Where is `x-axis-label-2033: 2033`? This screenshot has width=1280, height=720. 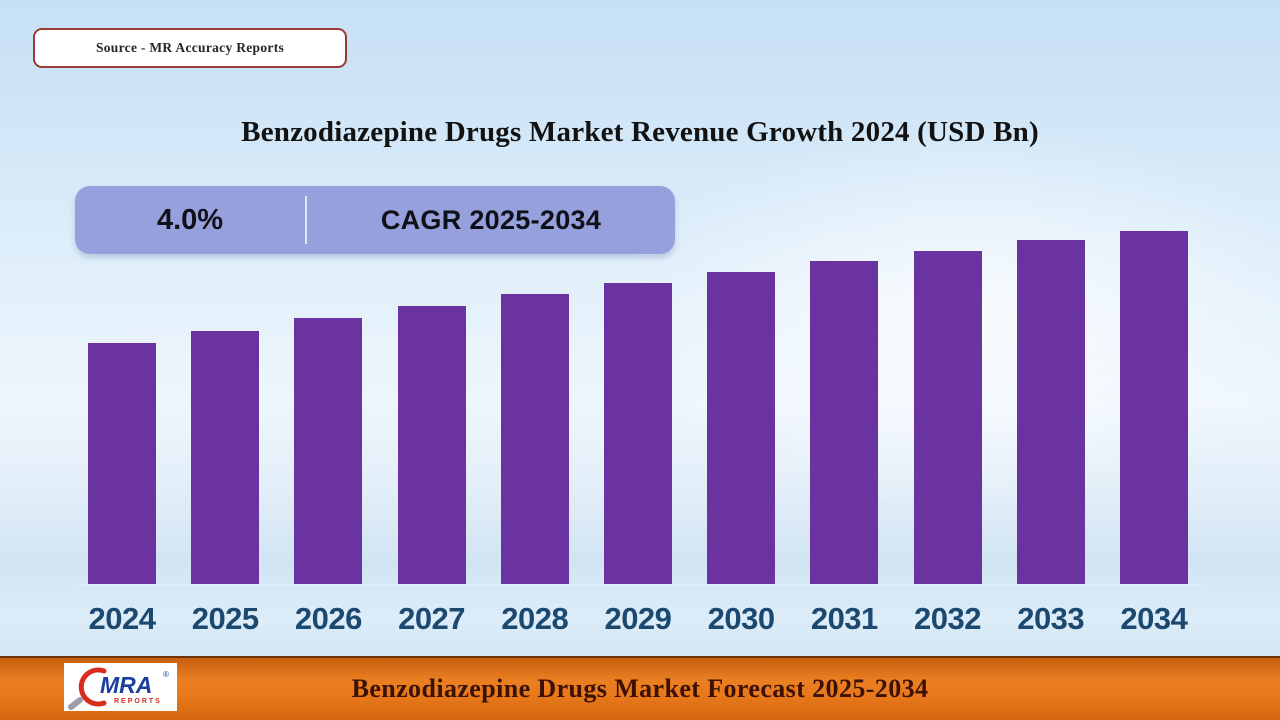 x-axis-label-2033: 2033 is located at coordinates (1051, 618).